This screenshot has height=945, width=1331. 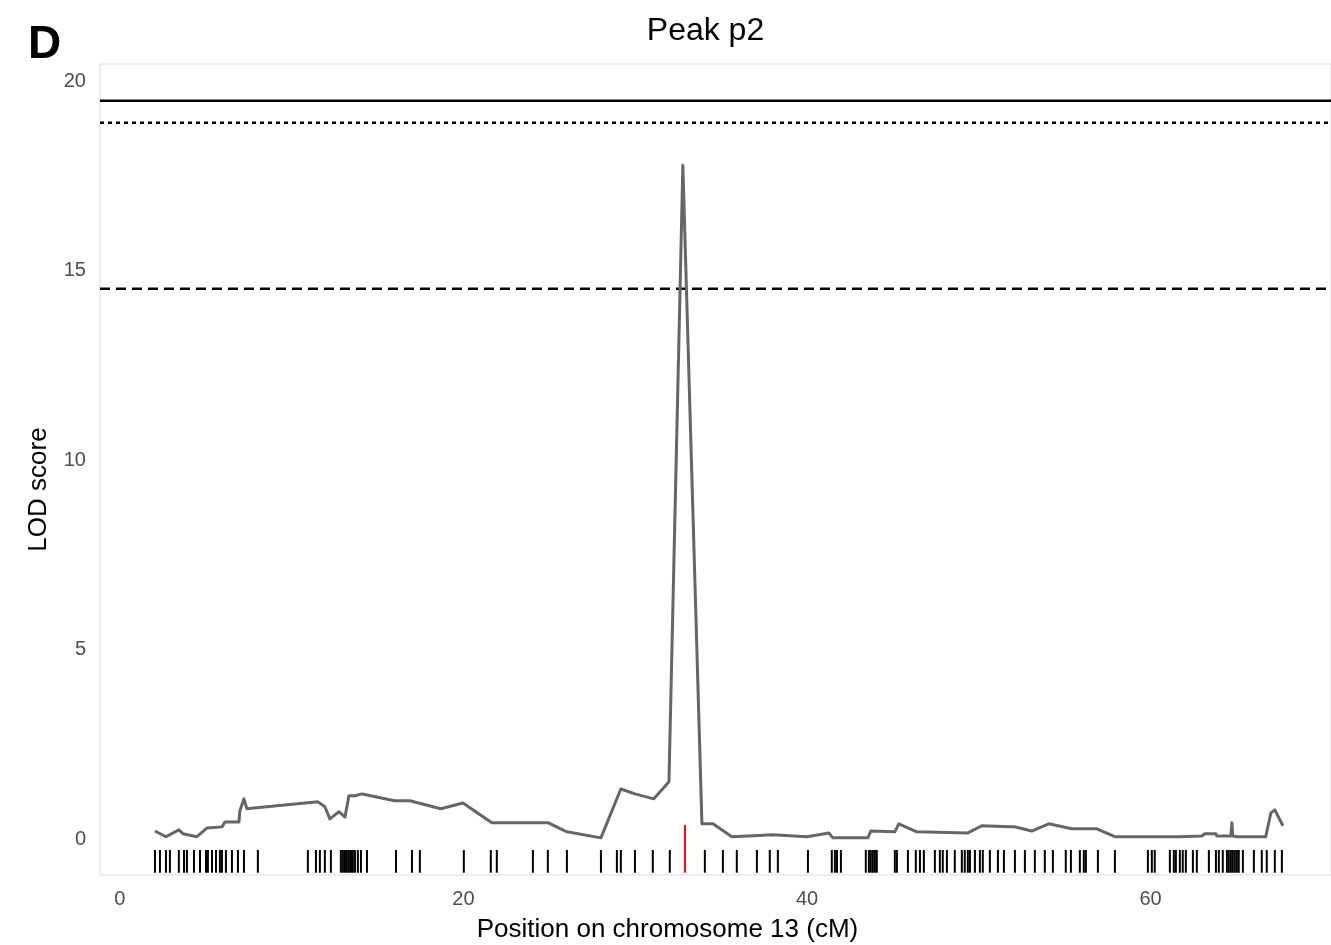 I want to click on x-tick-label: 20, so click(x=463, y=898).